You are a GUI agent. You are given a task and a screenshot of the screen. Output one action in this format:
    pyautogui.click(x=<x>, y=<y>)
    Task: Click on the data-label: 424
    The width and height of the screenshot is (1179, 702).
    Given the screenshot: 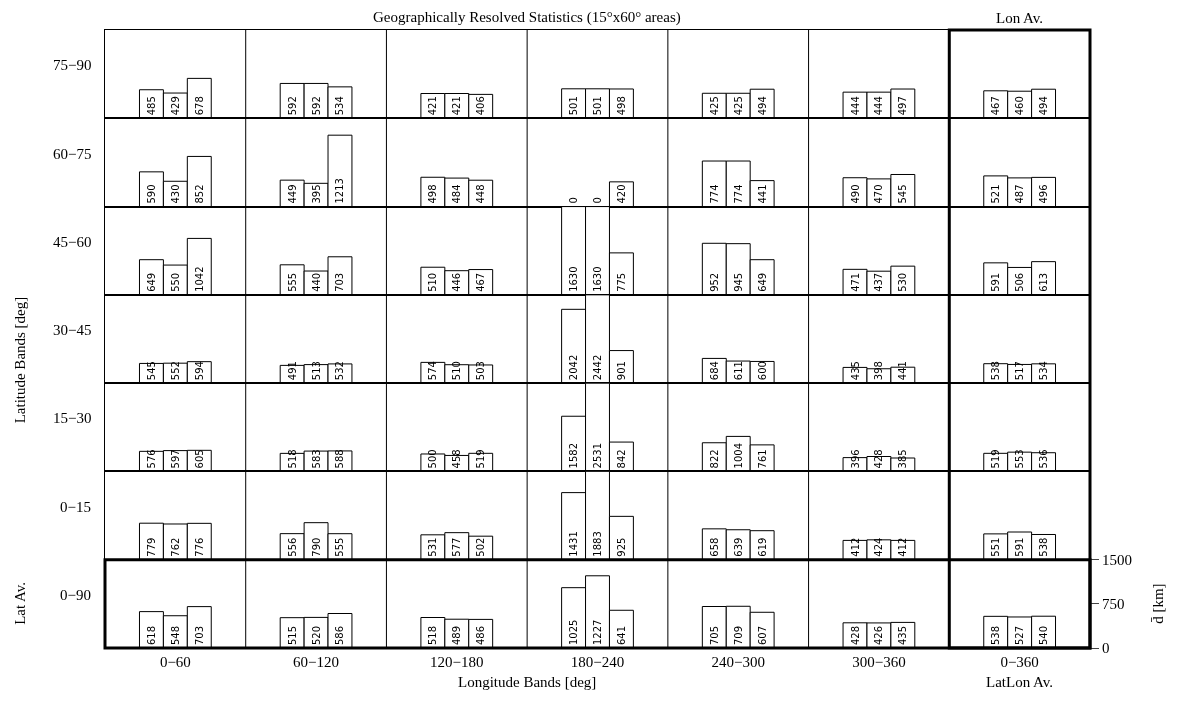 What is the action you would take?
    pyautogui.click(x=879, y=547)
    